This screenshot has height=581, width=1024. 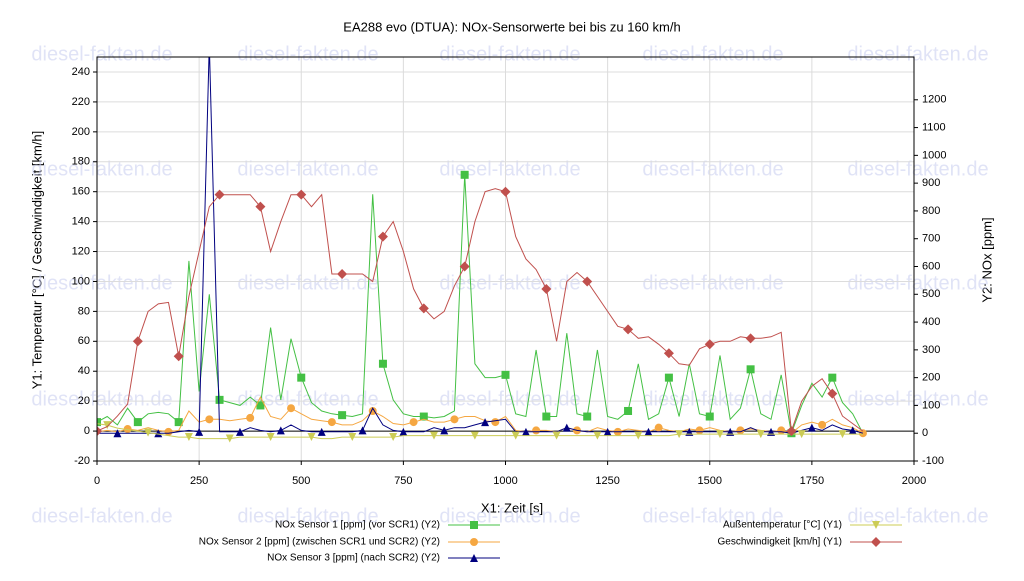 I want to click on legend-label: Außentemperatur [°C] (Y1), so click(x=782, y=525).